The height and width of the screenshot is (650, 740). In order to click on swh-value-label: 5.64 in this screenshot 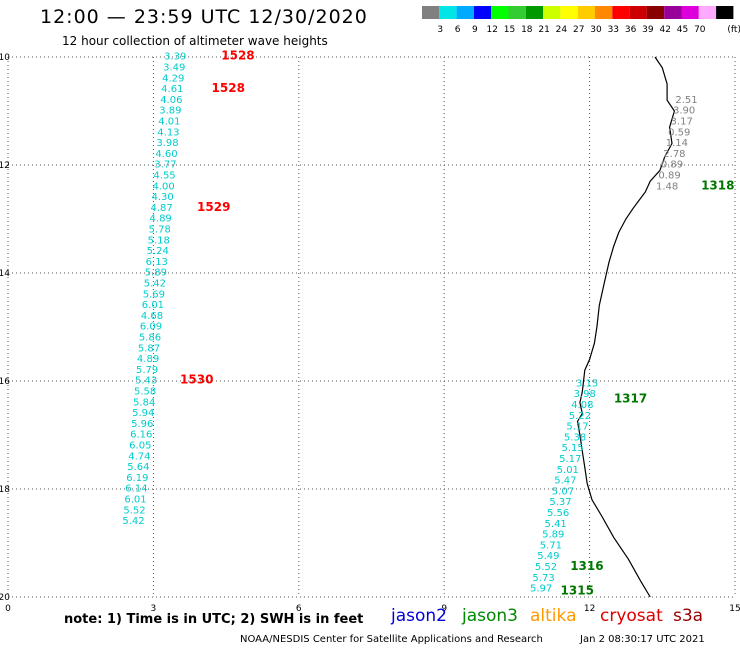, I will do `click(138, 467)`.